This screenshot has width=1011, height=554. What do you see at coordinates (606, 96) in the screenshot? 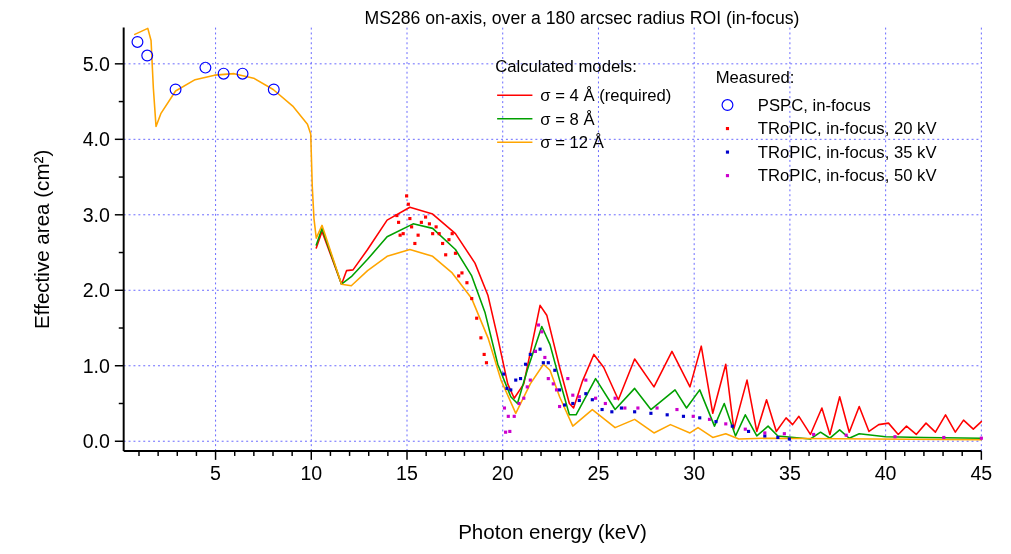
I see `legend-label: σ = 4 Å (required)` at bounding box center [606, 96].